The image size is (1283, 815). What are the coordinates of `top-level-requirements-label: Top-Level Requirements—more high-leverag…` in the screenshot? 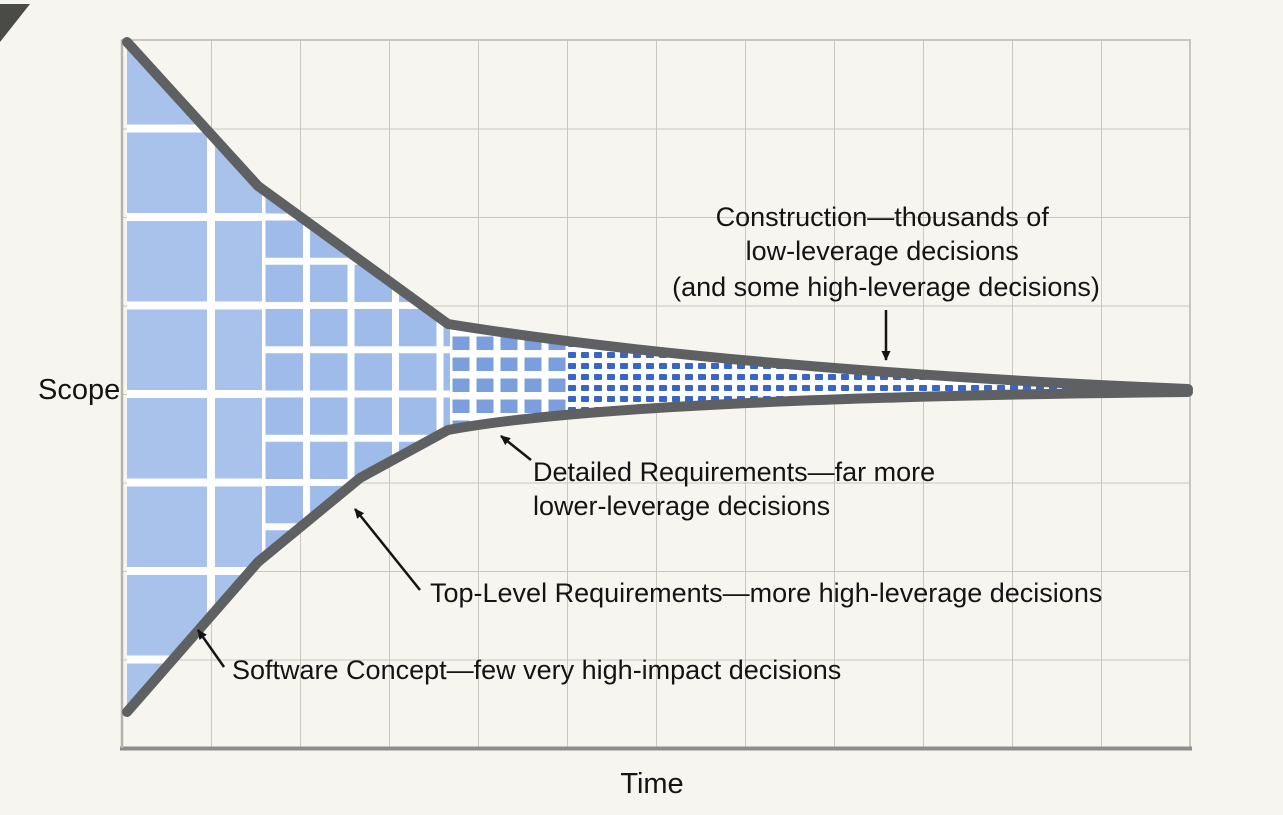 It's located at (766, 593).